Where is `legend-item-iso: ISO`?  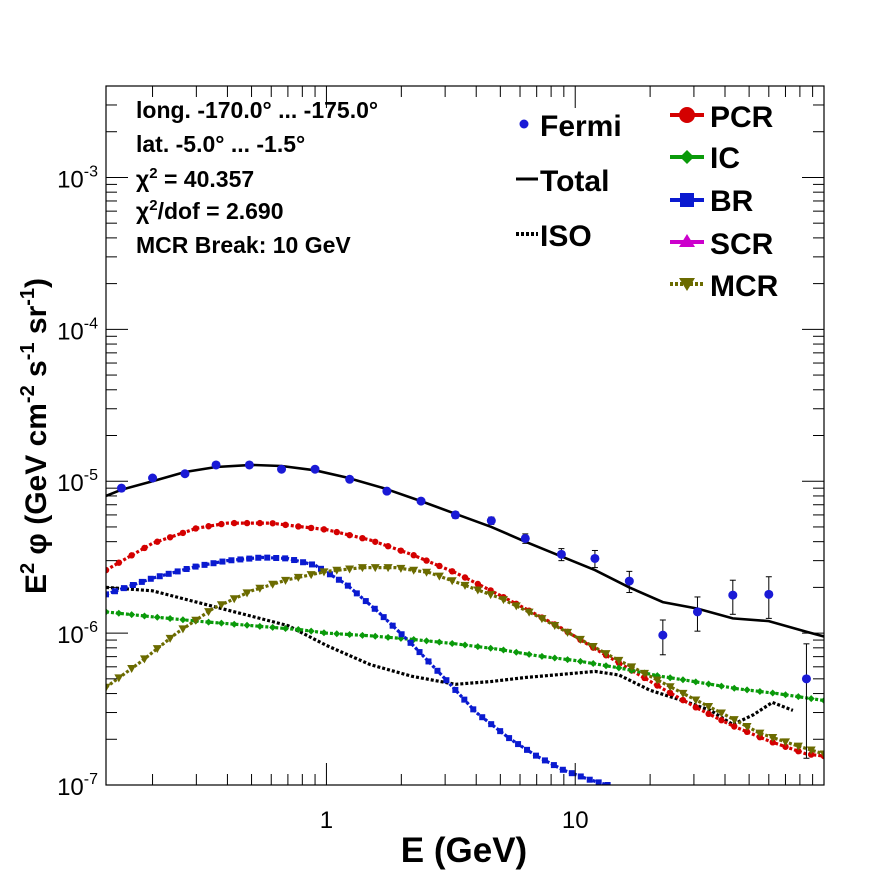
legend-item-iso: ISO is located at coordinates (554, 236).